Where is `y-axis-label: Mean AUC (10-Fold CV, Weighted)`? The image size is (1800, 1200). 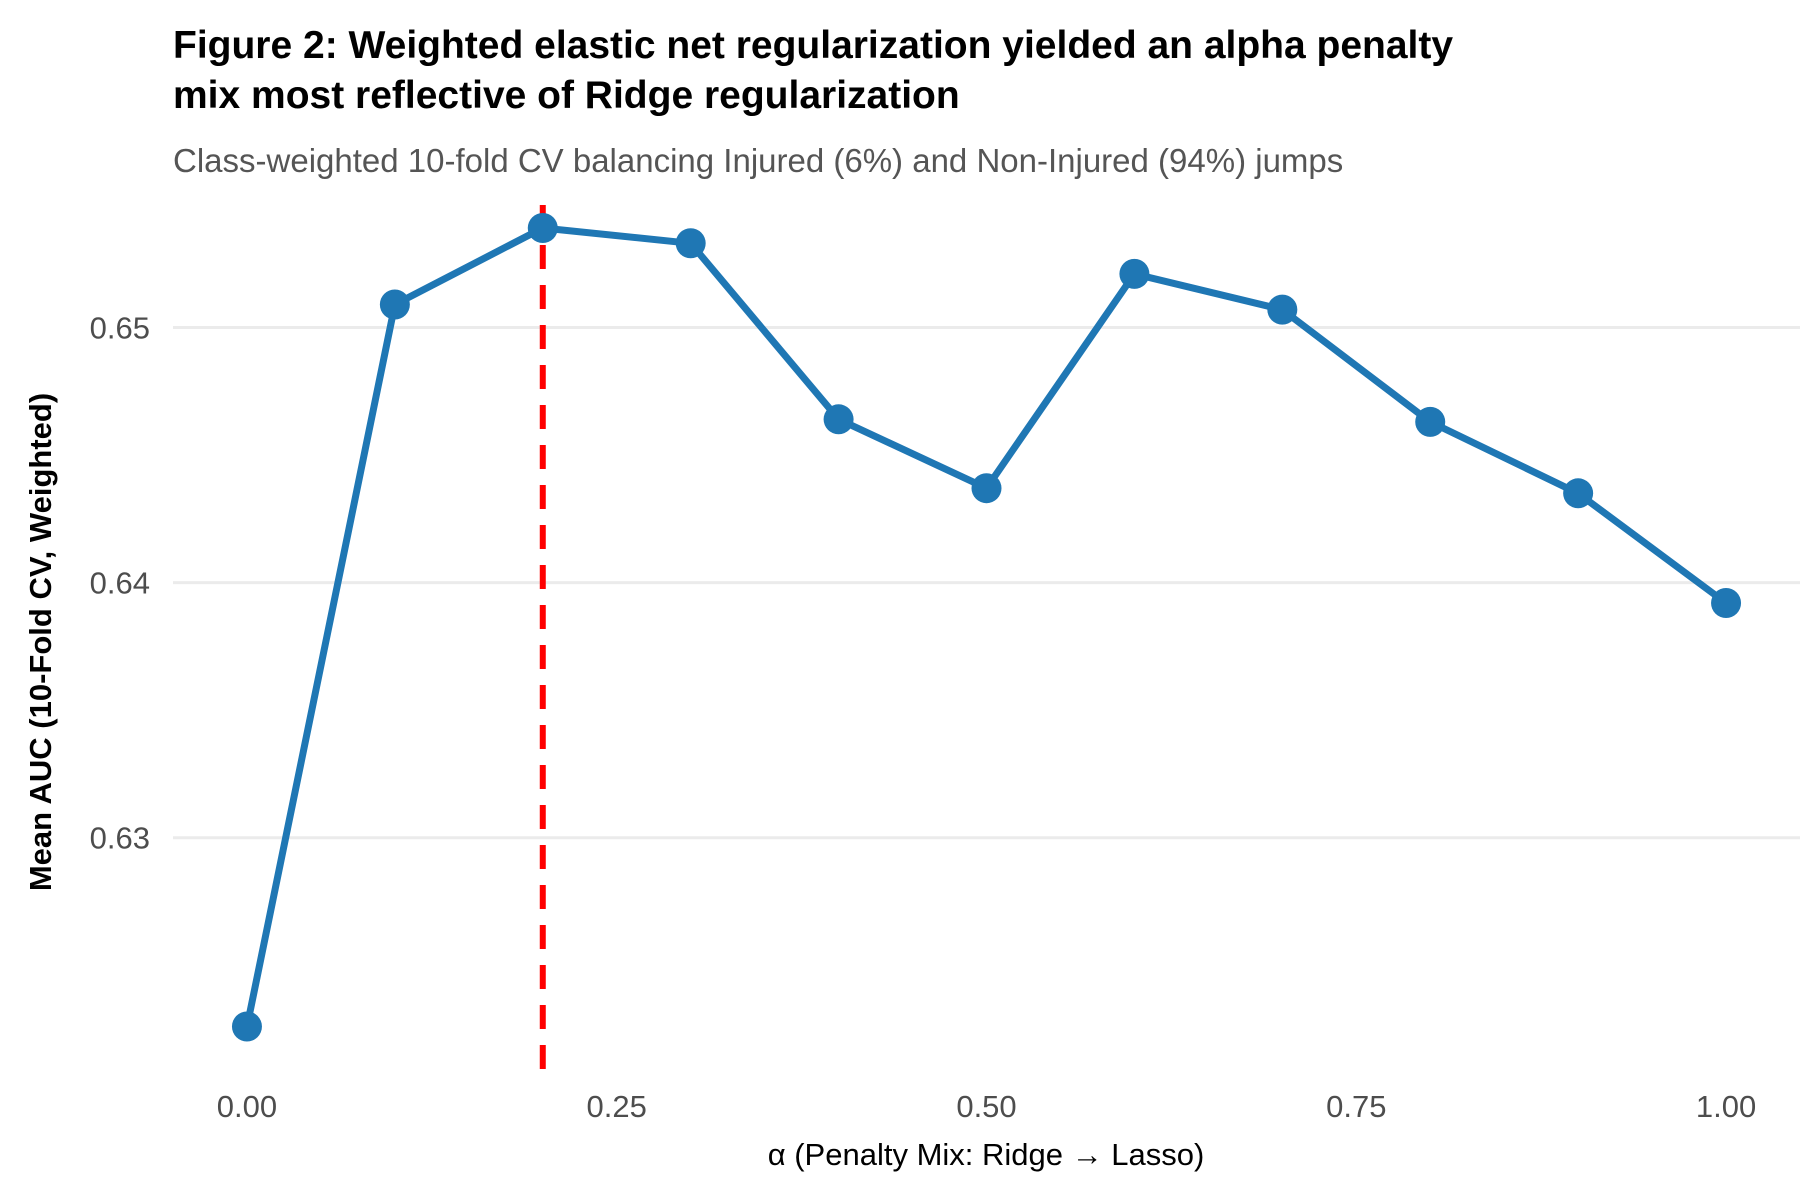 y-axis-label: Mean AUC (10-Fold CV, Weighted) is located at coordinates (40, 642).